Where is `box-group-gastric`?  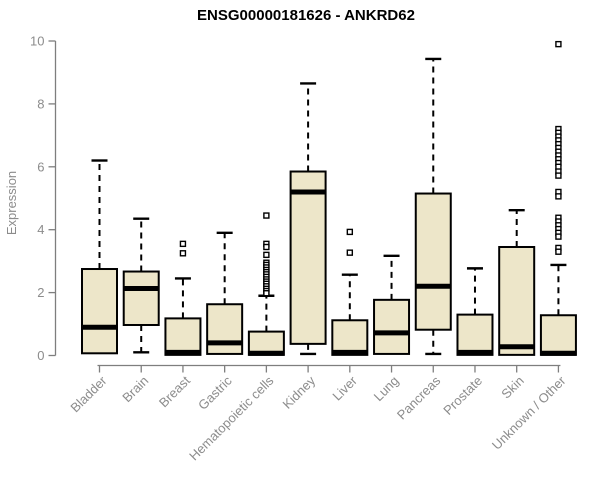 box-group-gastric is located at coordinates (225, 293).